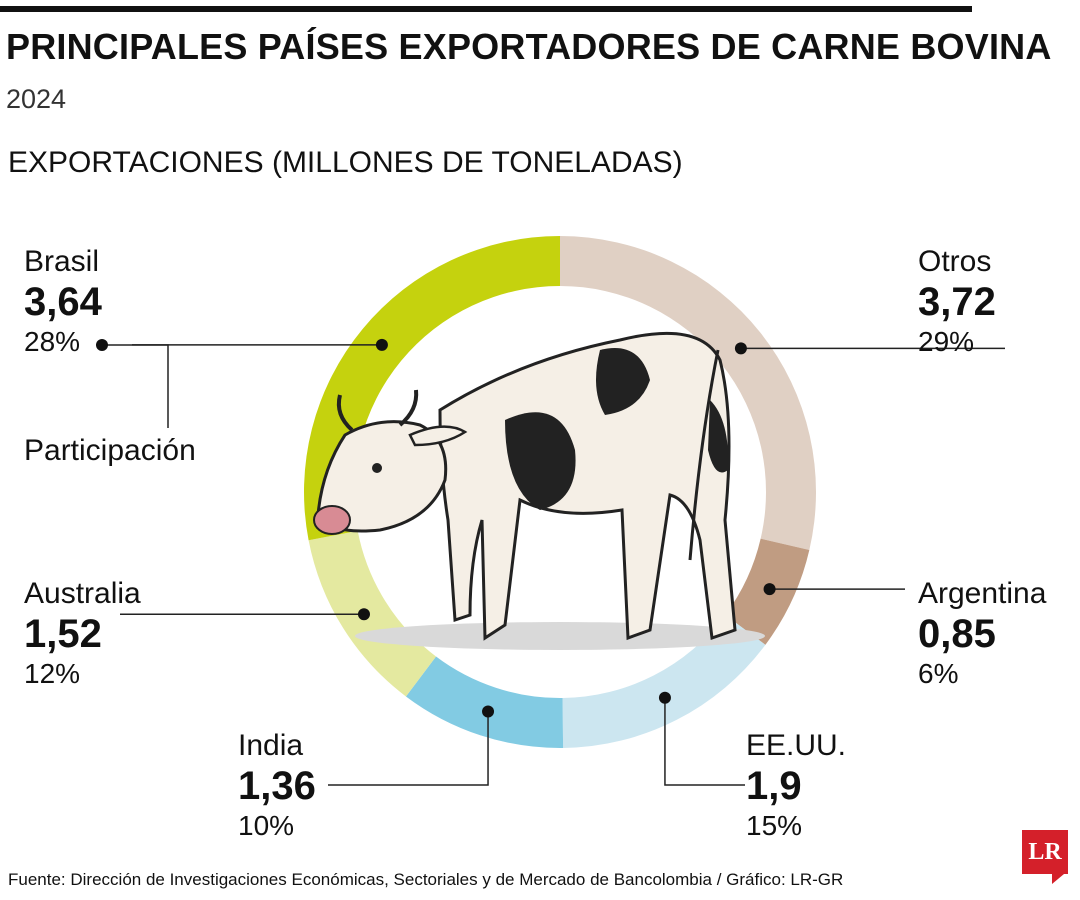 Image resolution: width=1080 pixels, height=900 pixels. What do you see at coordinates (52, 341) in the screenshot?
I see `label-brasil-percent: 28%` at bounding box center [52, 341].